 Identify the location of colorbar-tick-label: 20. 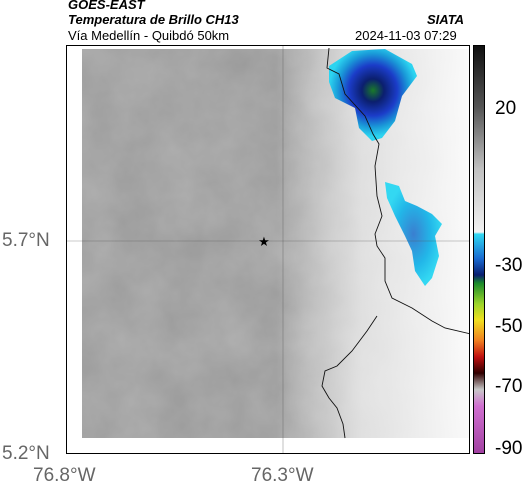
(506, 108).